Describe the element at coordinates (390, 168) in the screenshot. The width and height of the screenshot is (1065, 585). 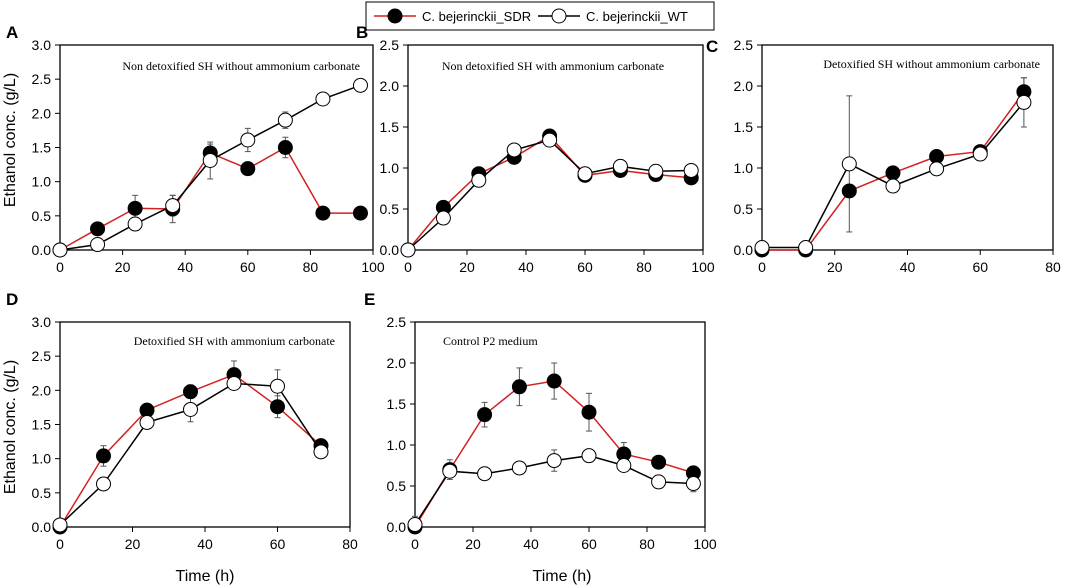
I see `panel-b-ytick-label: 1.0` at that location.